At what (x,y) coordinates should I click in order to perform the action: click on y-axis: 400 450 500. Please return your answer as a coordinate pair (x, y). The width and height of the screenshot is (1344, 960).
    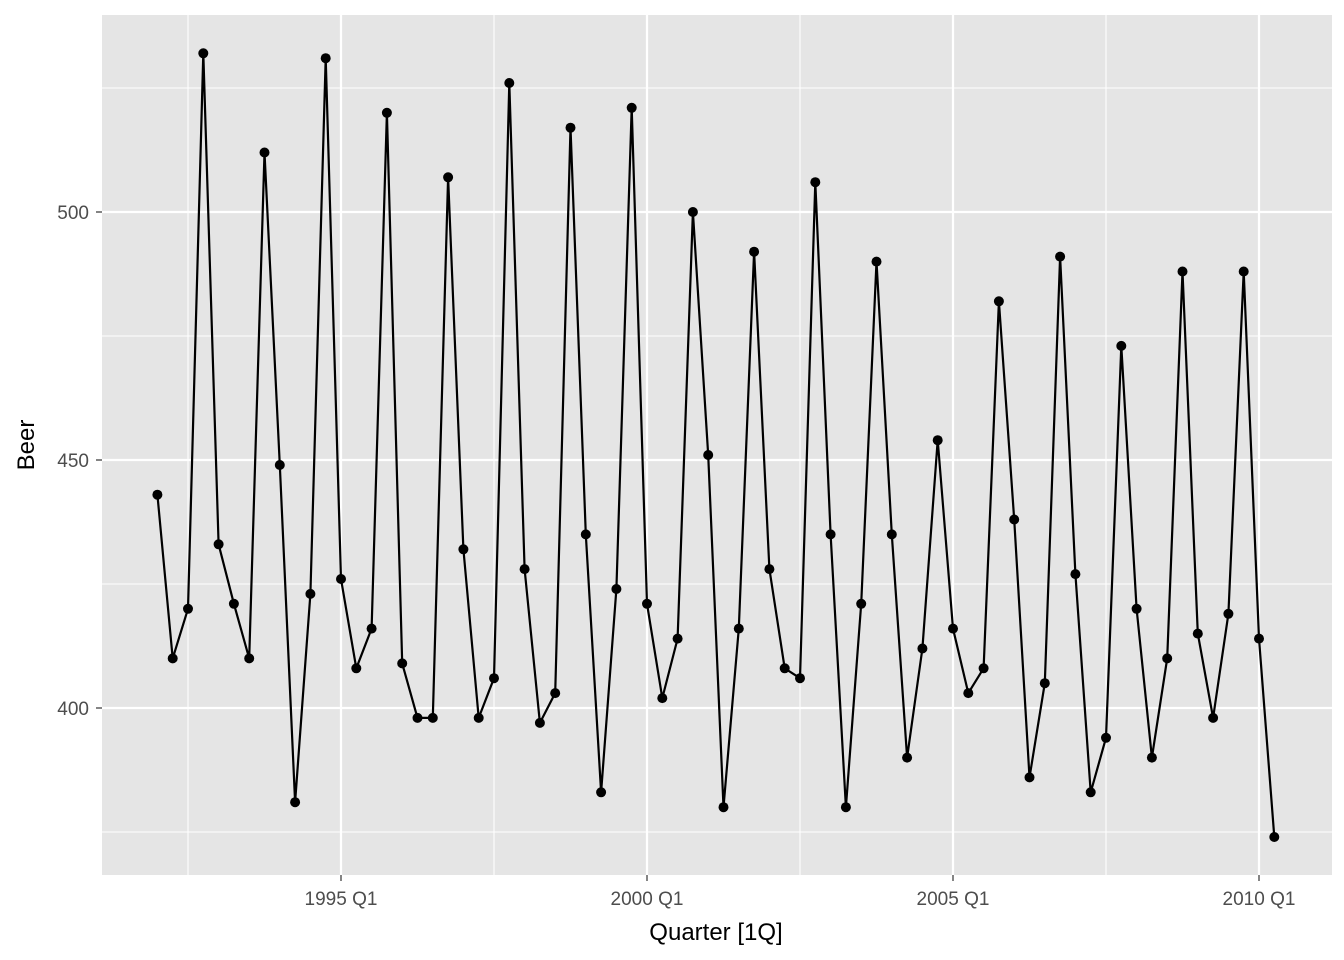
    Looking at the image, I should click on (79, 461).